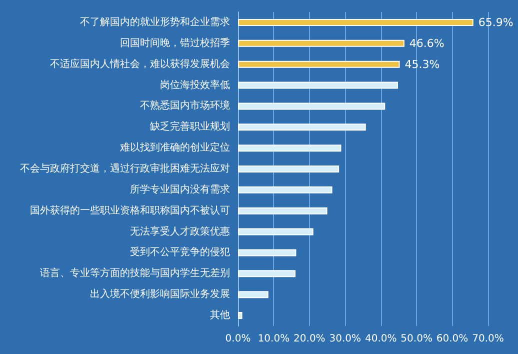  I want to click on y-tick-label: 其他, so click(220, 315).